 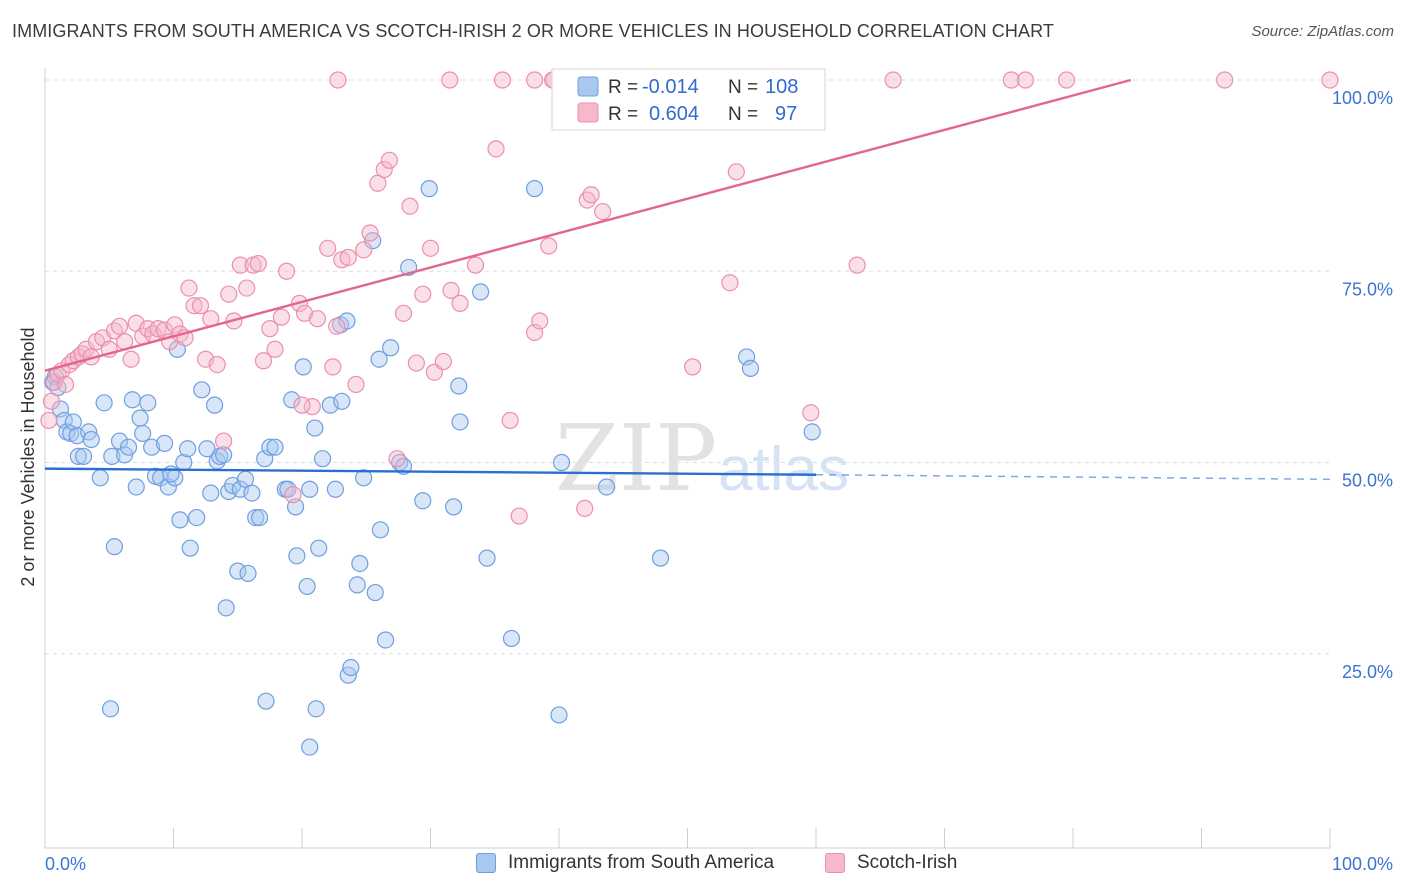 I want to click on legend-r-label-blue: R =, so click(x=623, y=87).